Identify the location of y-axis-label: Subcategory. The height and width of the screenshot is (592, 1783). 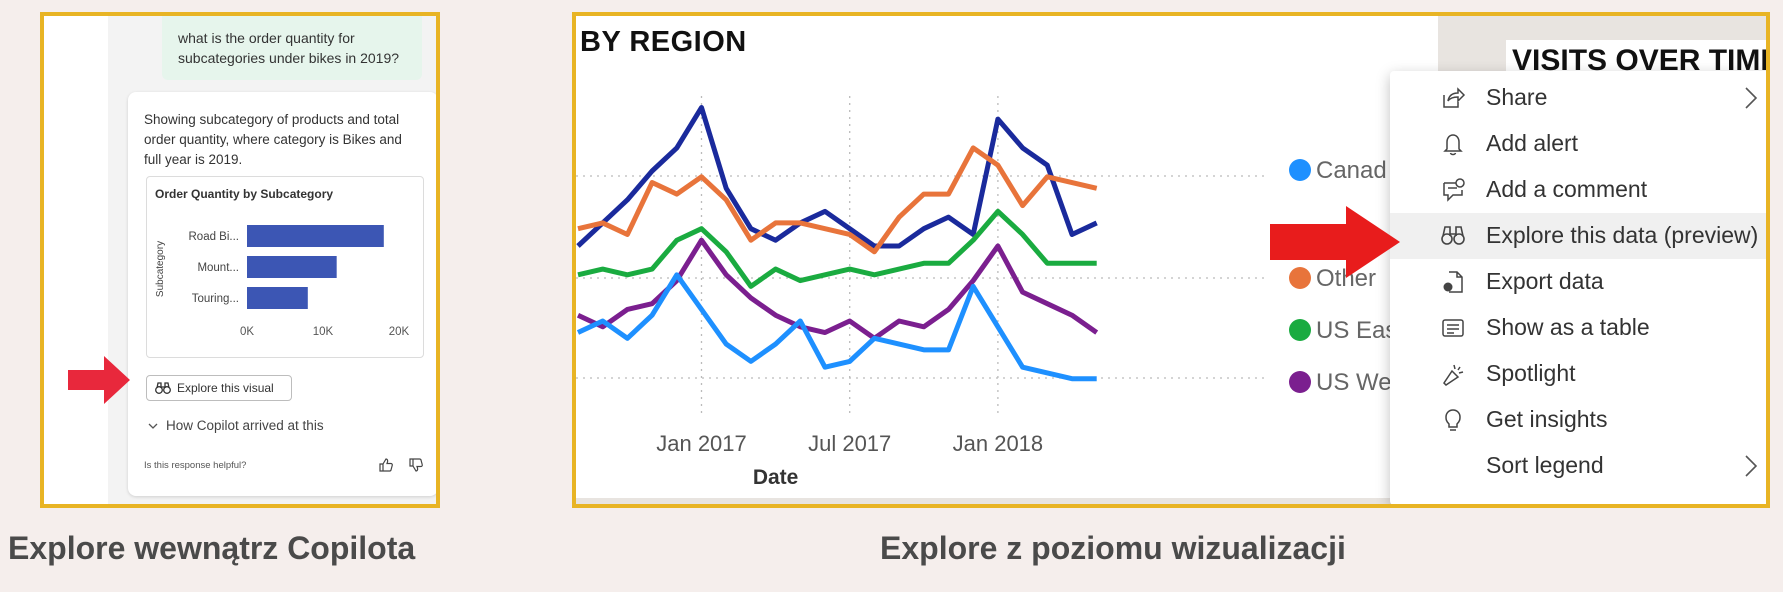
(160, 269).